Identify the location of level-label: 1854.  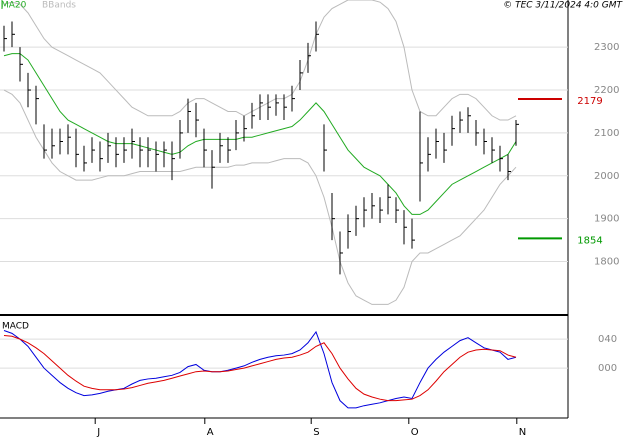
(589, 240).